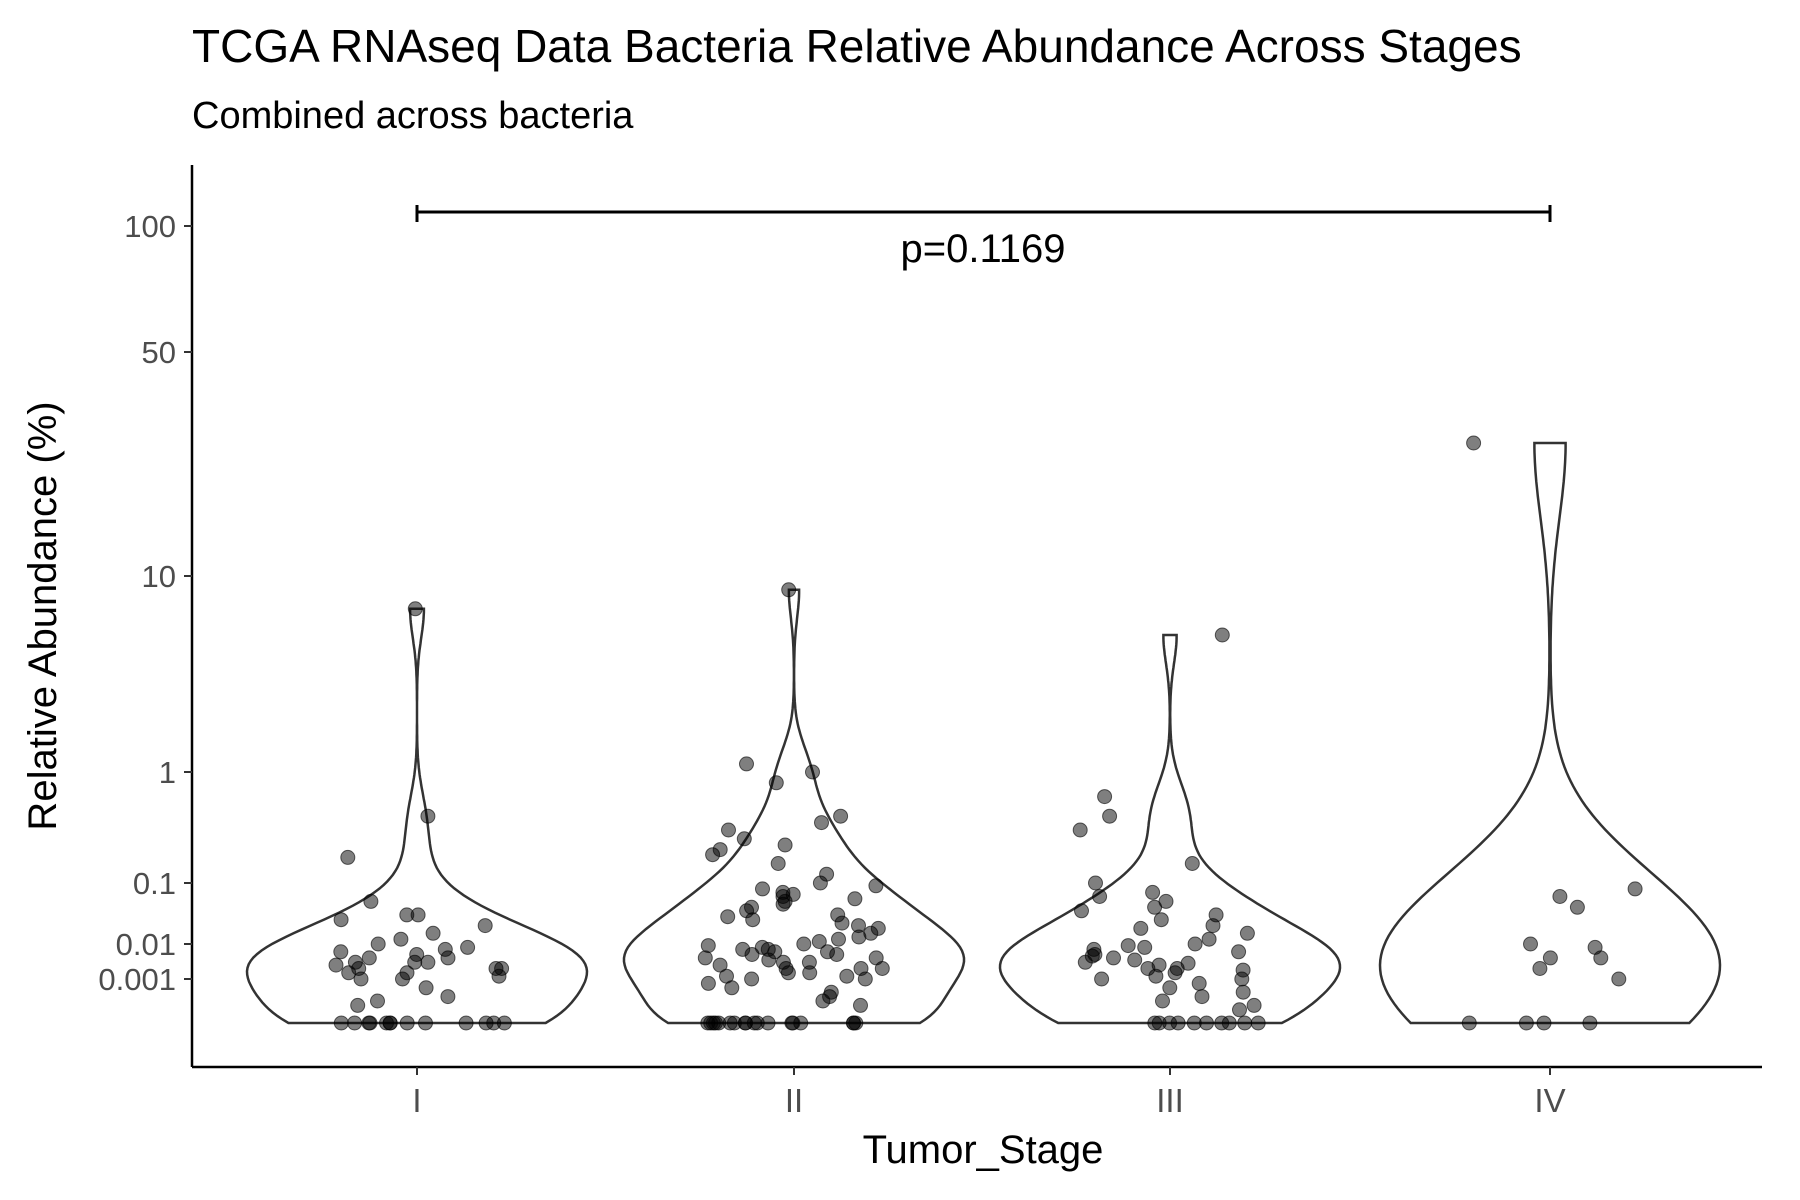 This screenshot has width=1800, height=1200. Describe the element at coordinates (154, 883) in the screenshot. I see `y-tick-label: 0.1` at that location.